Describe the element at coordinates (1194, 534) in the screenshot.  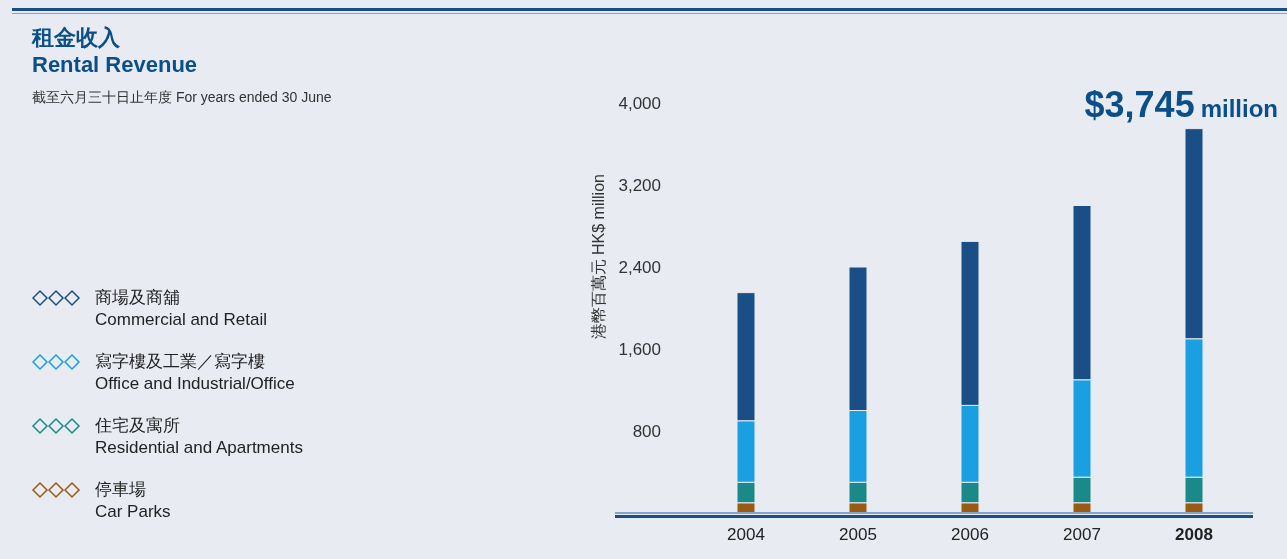
I see `x-tick-label: 2008` at that location.